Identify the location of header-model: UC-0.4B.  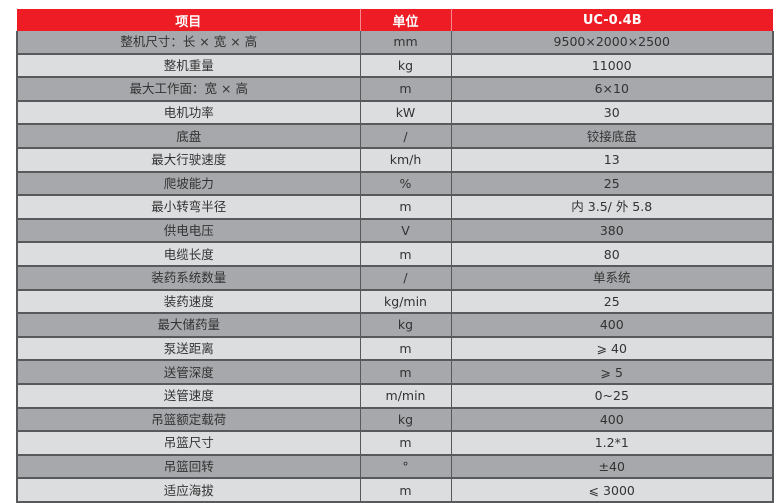
(612, 20).